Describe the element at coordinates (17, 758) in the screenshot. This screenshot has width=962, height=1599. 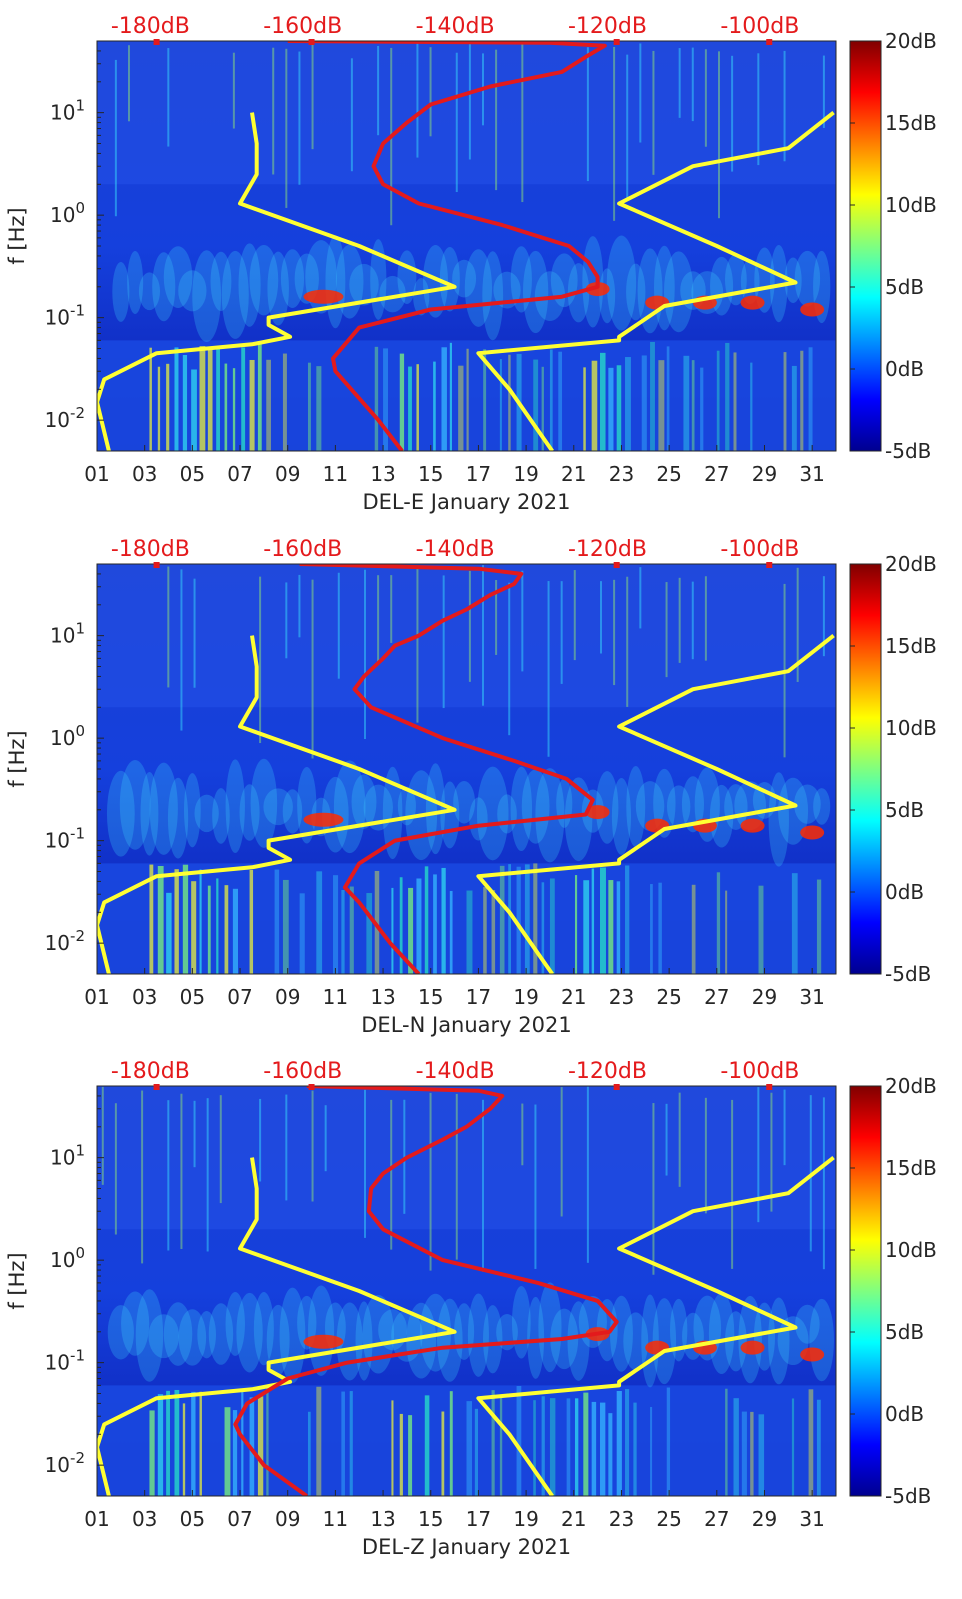
I see `y-axis-title: f [Hz]` at that location.